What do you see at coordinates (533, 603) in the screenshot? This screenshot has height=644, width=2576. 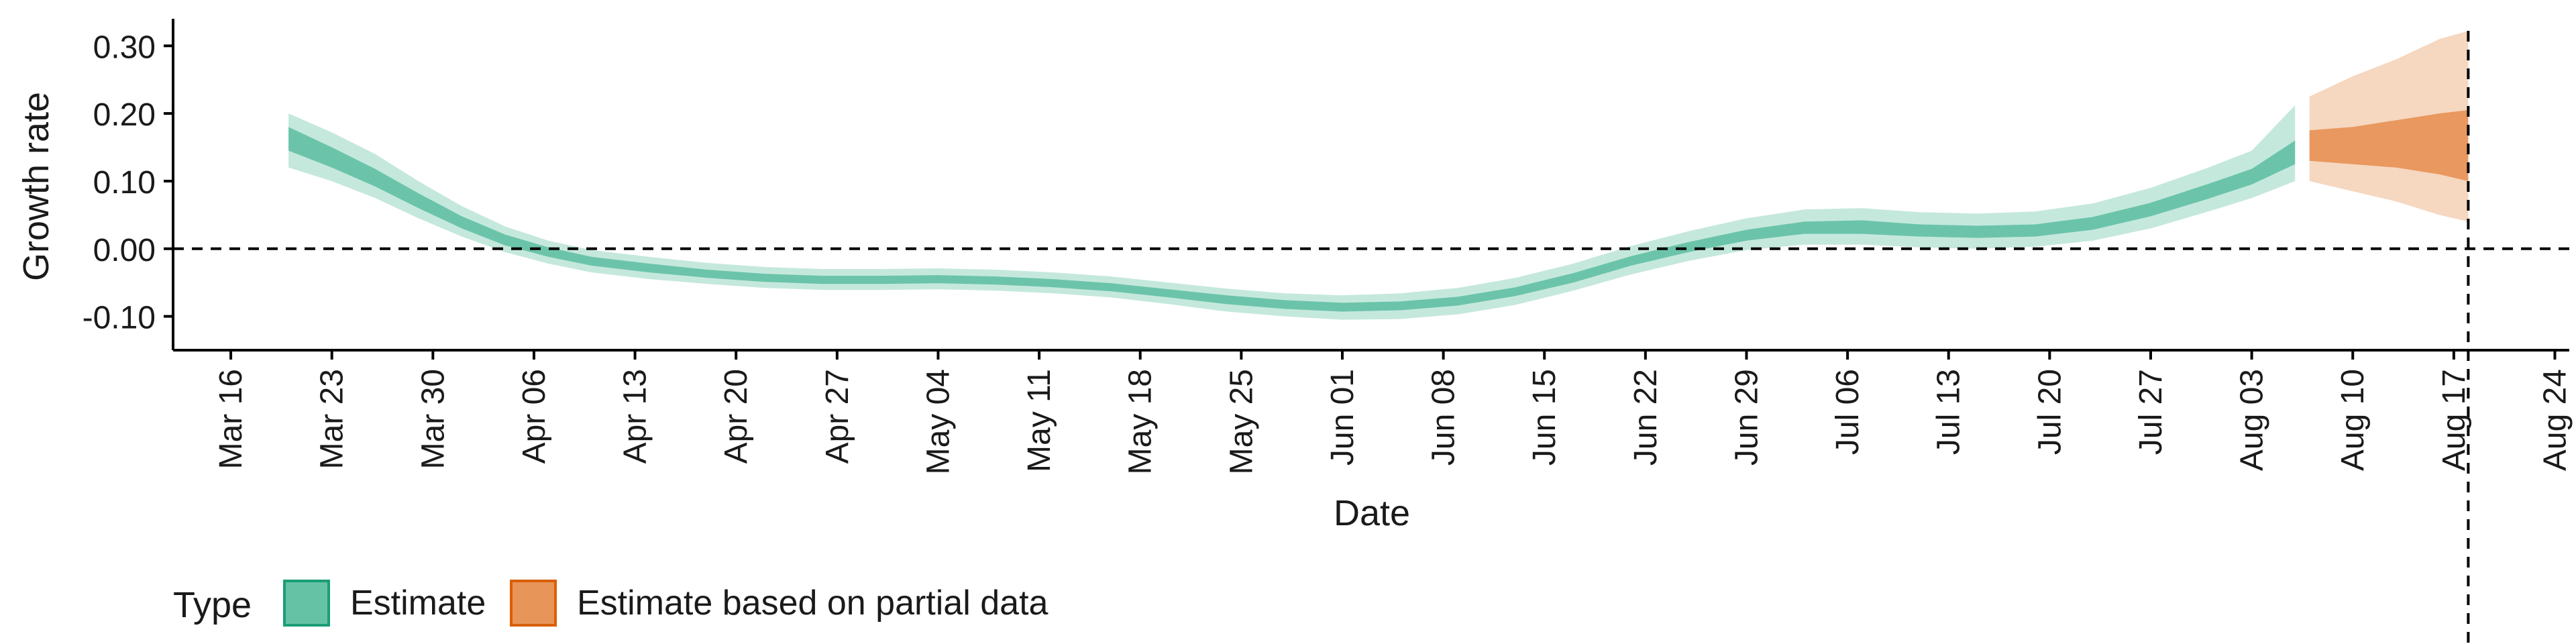 I see `legend-swatch-partial` at bounding box center [533, 603].